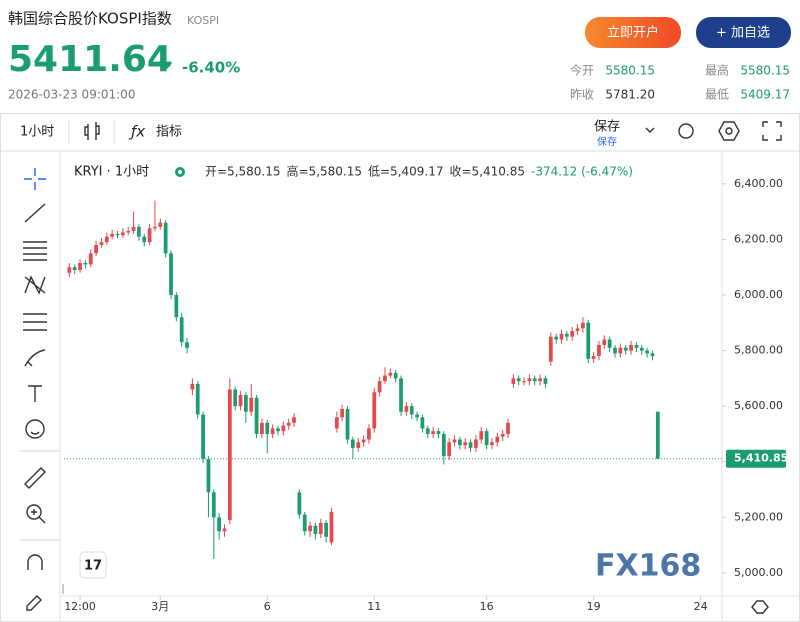 This screenshot has width=800, height=622. I want to click on legend-symbol: KRYI · 1小时, so click(111, 172).